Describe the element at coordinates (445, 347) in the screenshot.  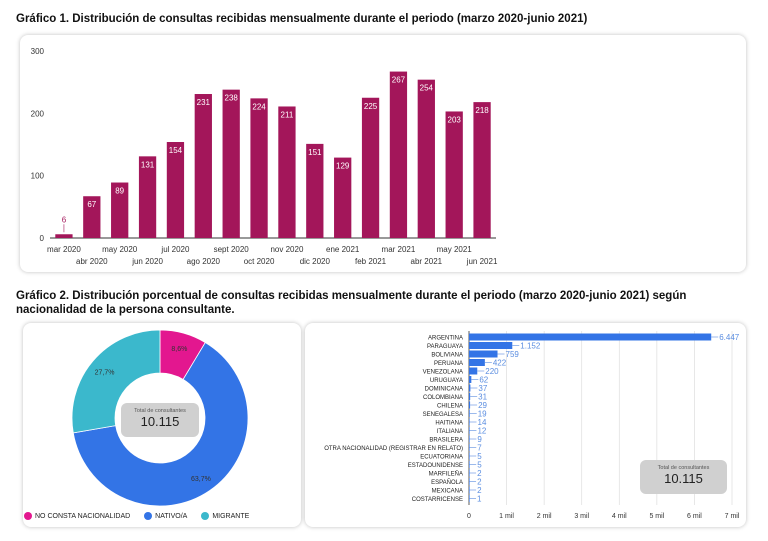
I see `category-label: PARAGUAYA` at that location.